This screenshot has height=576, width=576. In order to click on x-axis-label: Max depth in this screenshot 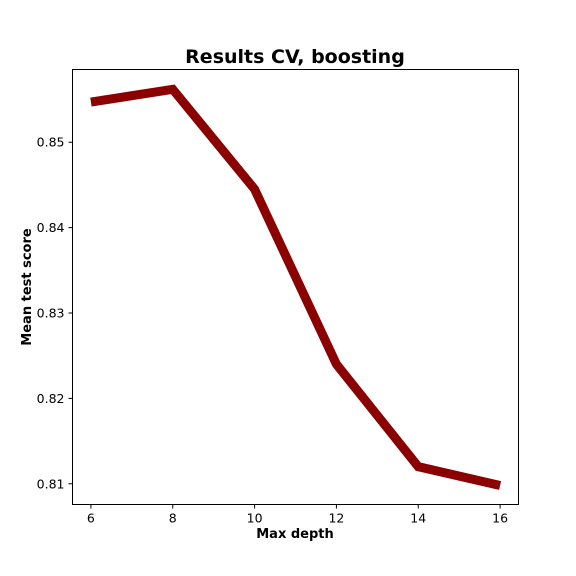, I will do `click(295, 534)`.